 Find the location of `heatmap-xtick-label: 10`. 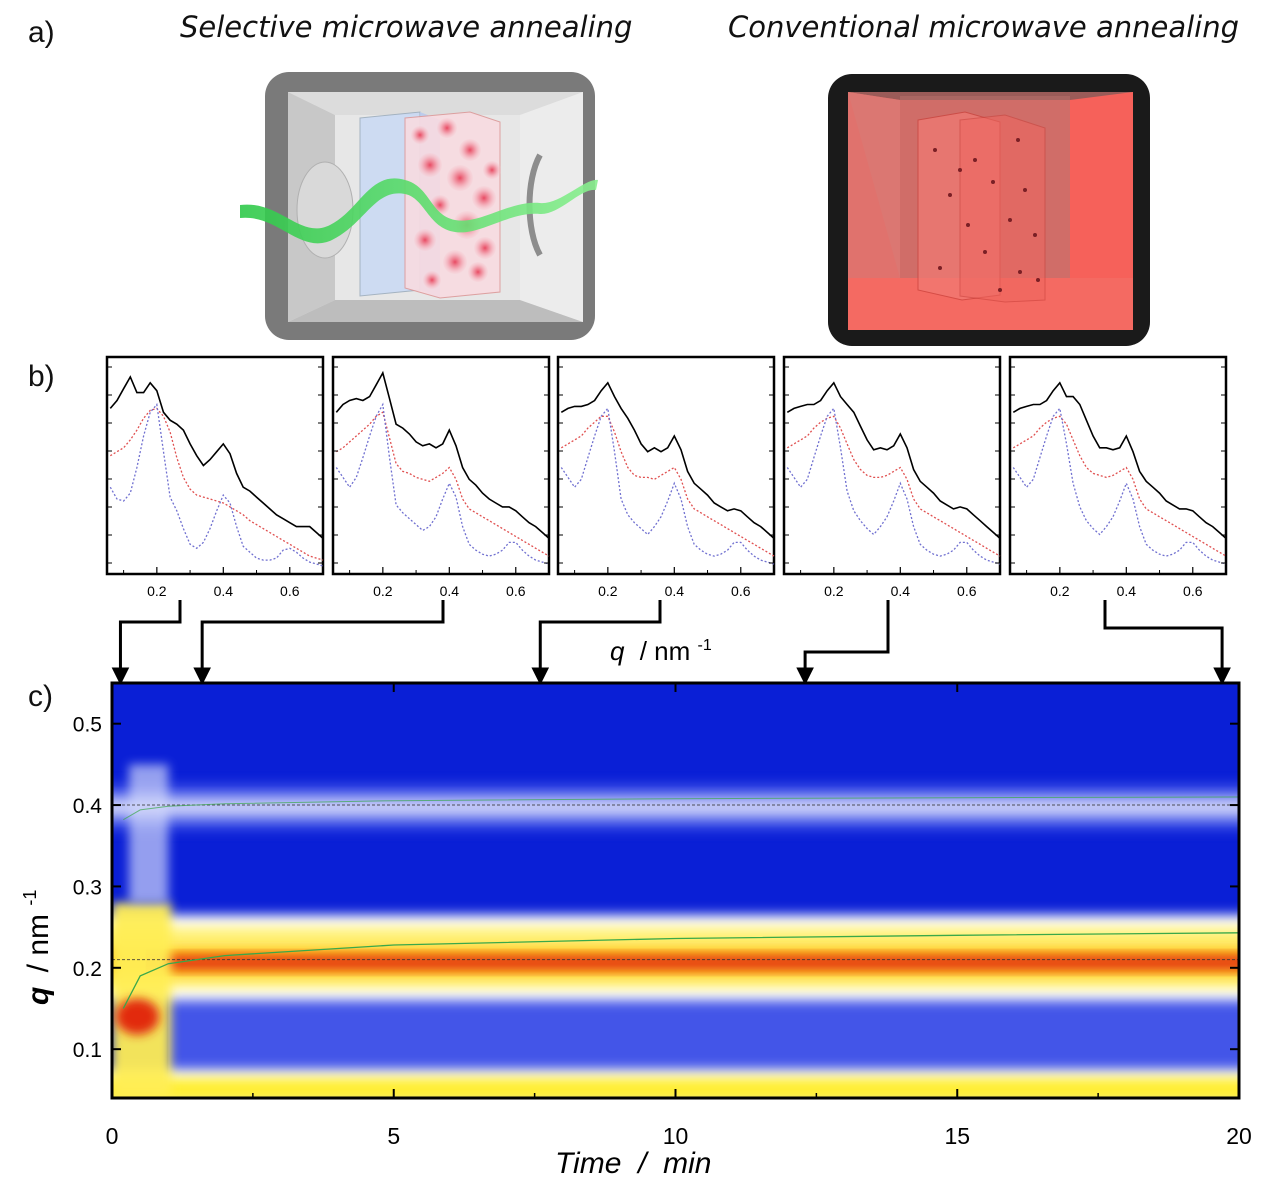

heatmap-xtick-label: 10 is located at coordinates (676, 1136).